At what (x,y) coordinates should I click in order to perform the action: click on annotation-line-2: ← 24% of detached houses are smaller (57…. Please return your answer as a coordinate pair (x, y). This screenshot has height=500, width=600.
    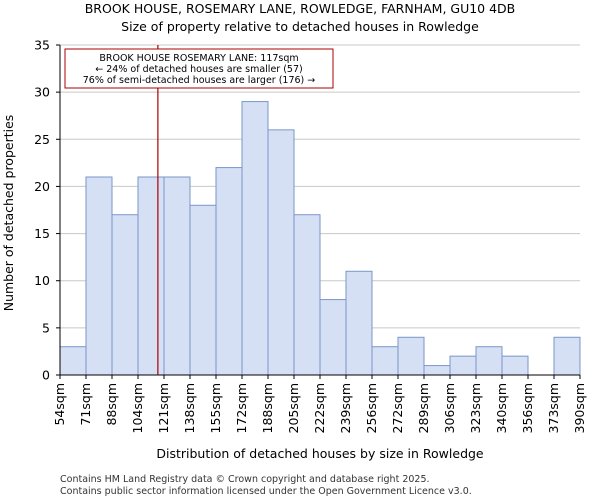
    Looking at the image, I should click on (198, 69).